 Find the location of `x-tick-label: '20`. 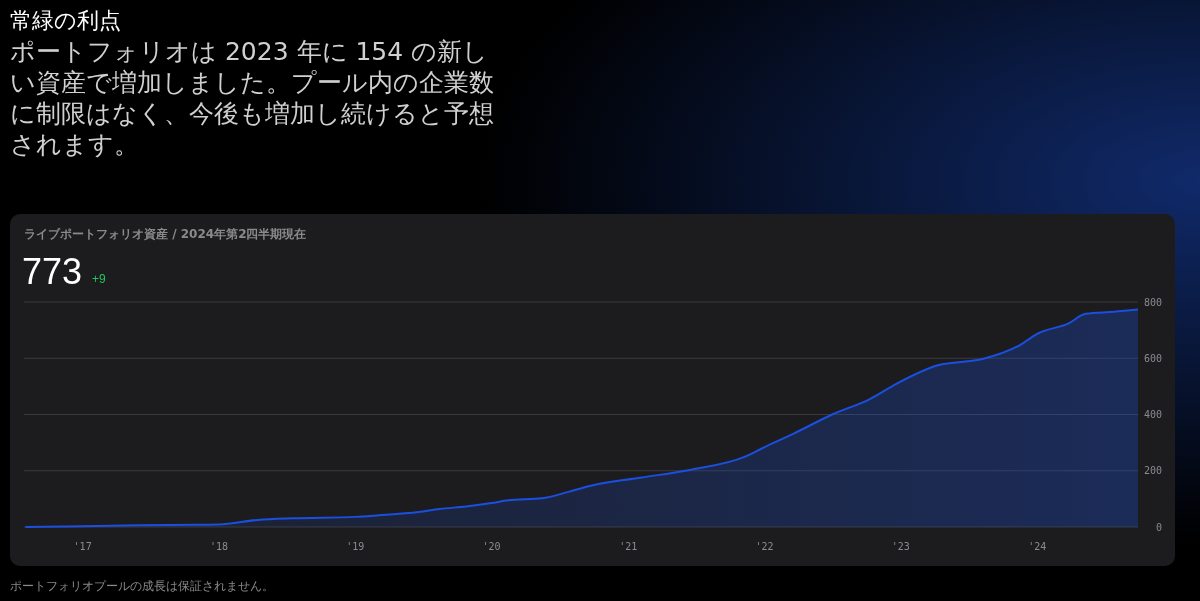

x-tick-label: '20 is located at coordinates (491, 546).